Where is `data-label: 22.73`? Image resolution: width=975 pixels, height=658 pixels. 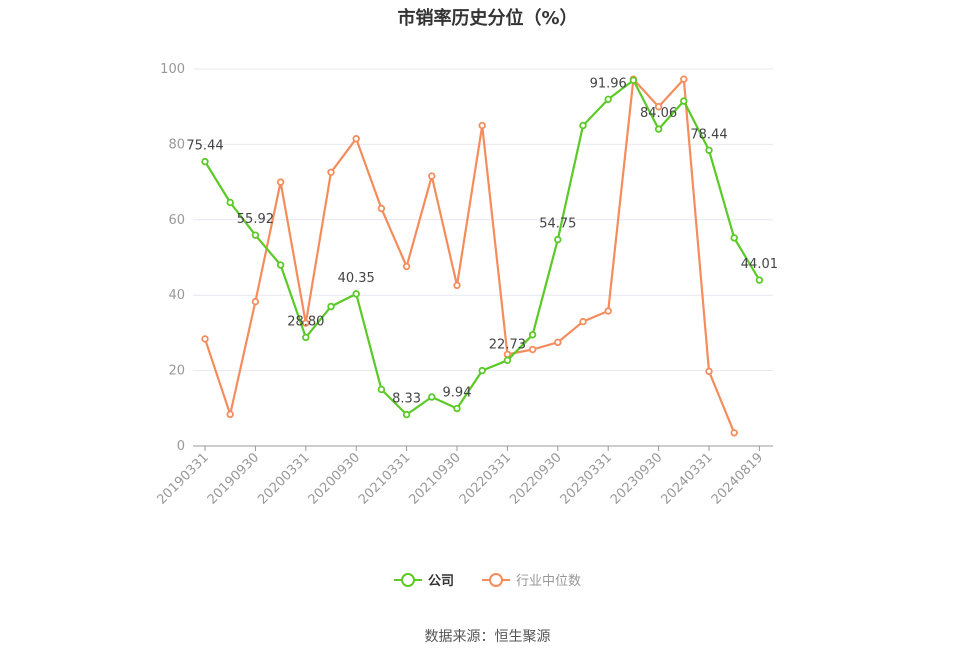 data-label: 22.73 is located at coordinates (507, 344).